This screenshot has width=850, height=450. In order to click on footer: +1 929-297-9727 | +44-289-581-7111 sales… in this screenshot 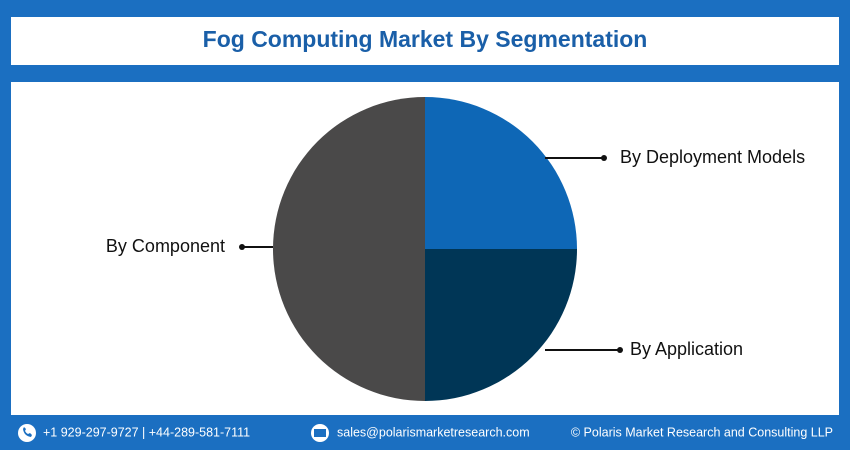, I will do `click(425, 433)`.